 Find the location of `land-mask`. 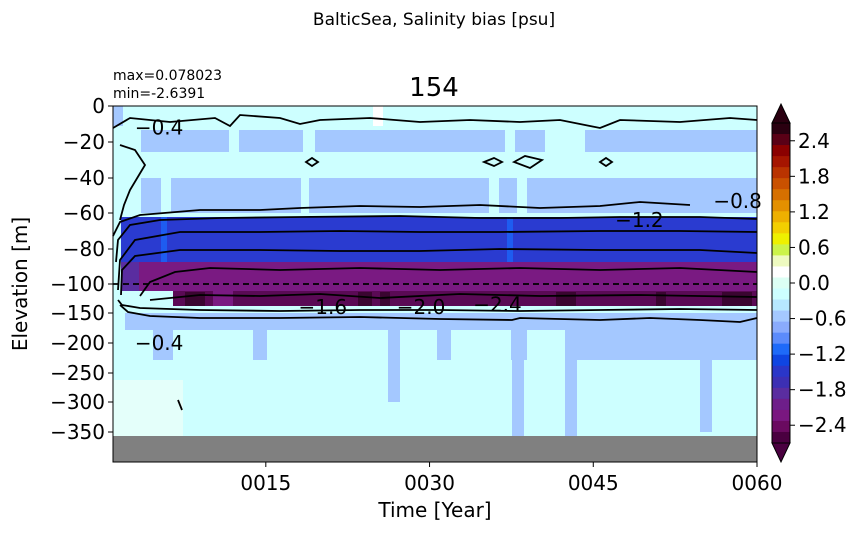

land-mask is located at coordinates (435, 449).